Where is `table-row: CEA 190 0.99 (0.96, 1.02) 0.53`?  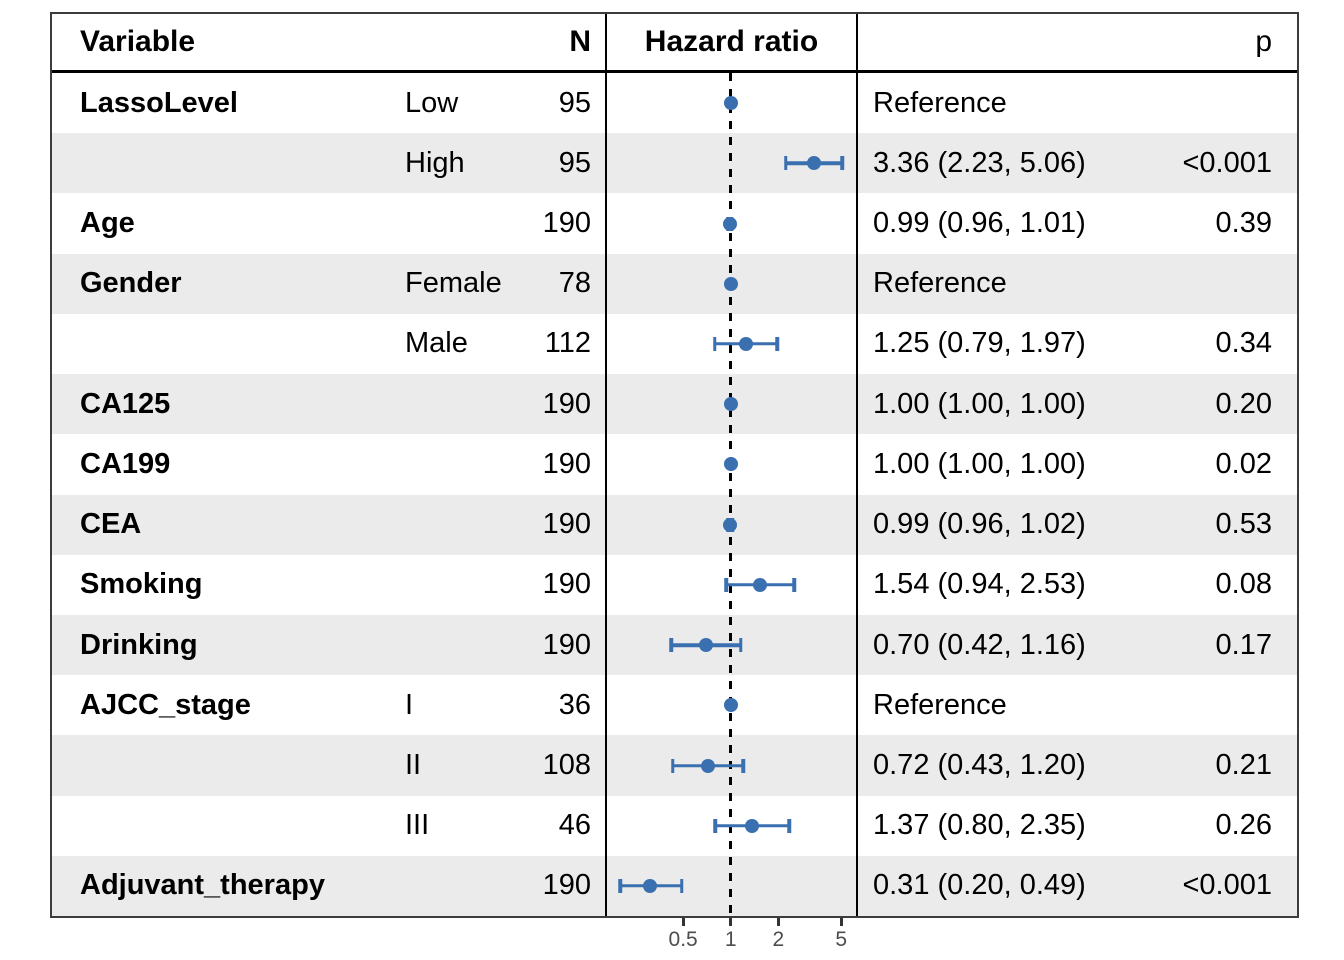 table-row: CEA 190 0.99 (0.96, 1.02) 0.53 is located at coordinates (674, 524).